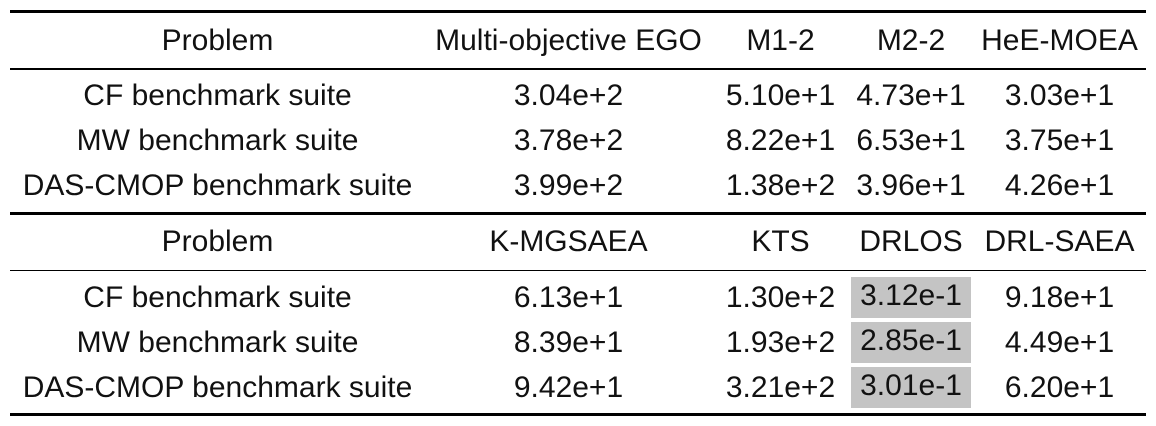  I want to click on value-cell: 1.30e+2, so click(780, 297).